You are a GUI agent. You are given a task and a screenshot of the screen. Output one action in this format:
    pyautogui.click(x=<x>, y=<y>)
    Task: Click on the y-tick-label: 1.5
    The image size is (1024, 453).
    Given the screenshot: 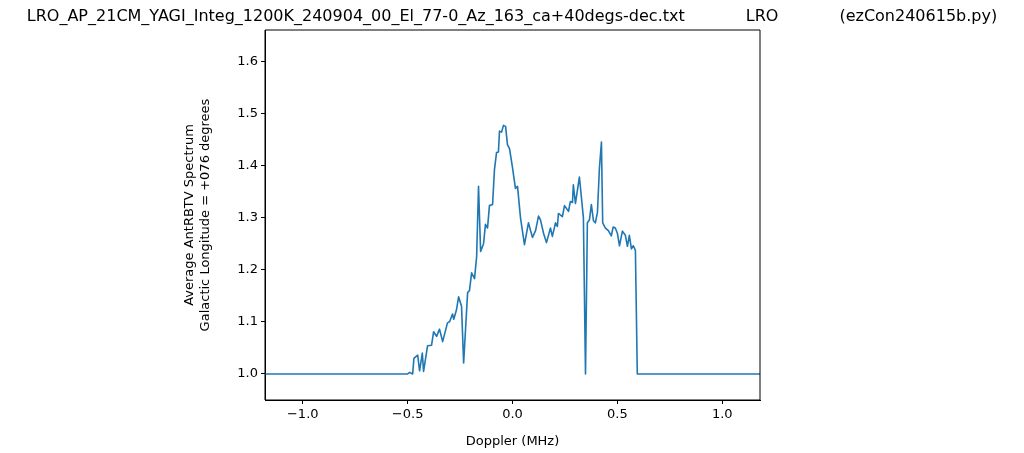 What is the action you would take?
    pyautogui.click(x=247, y=112)
    